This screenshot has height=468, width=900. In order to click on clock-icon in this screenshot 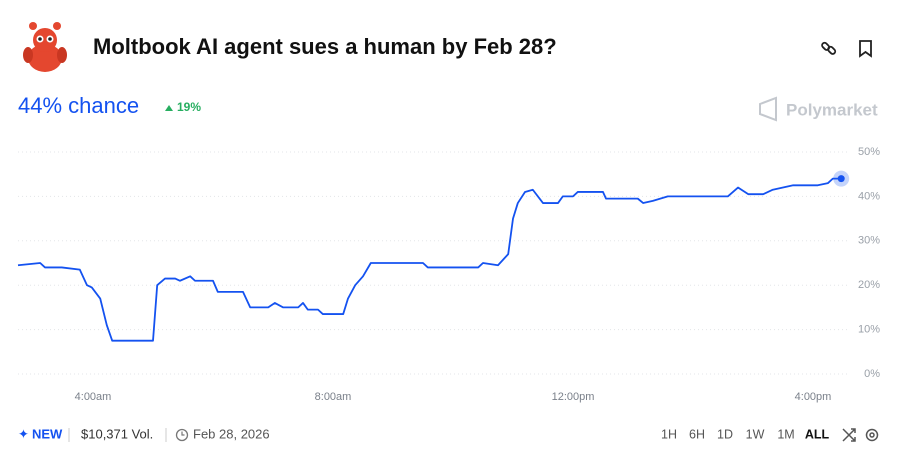, I will do `click(182, 435)`.